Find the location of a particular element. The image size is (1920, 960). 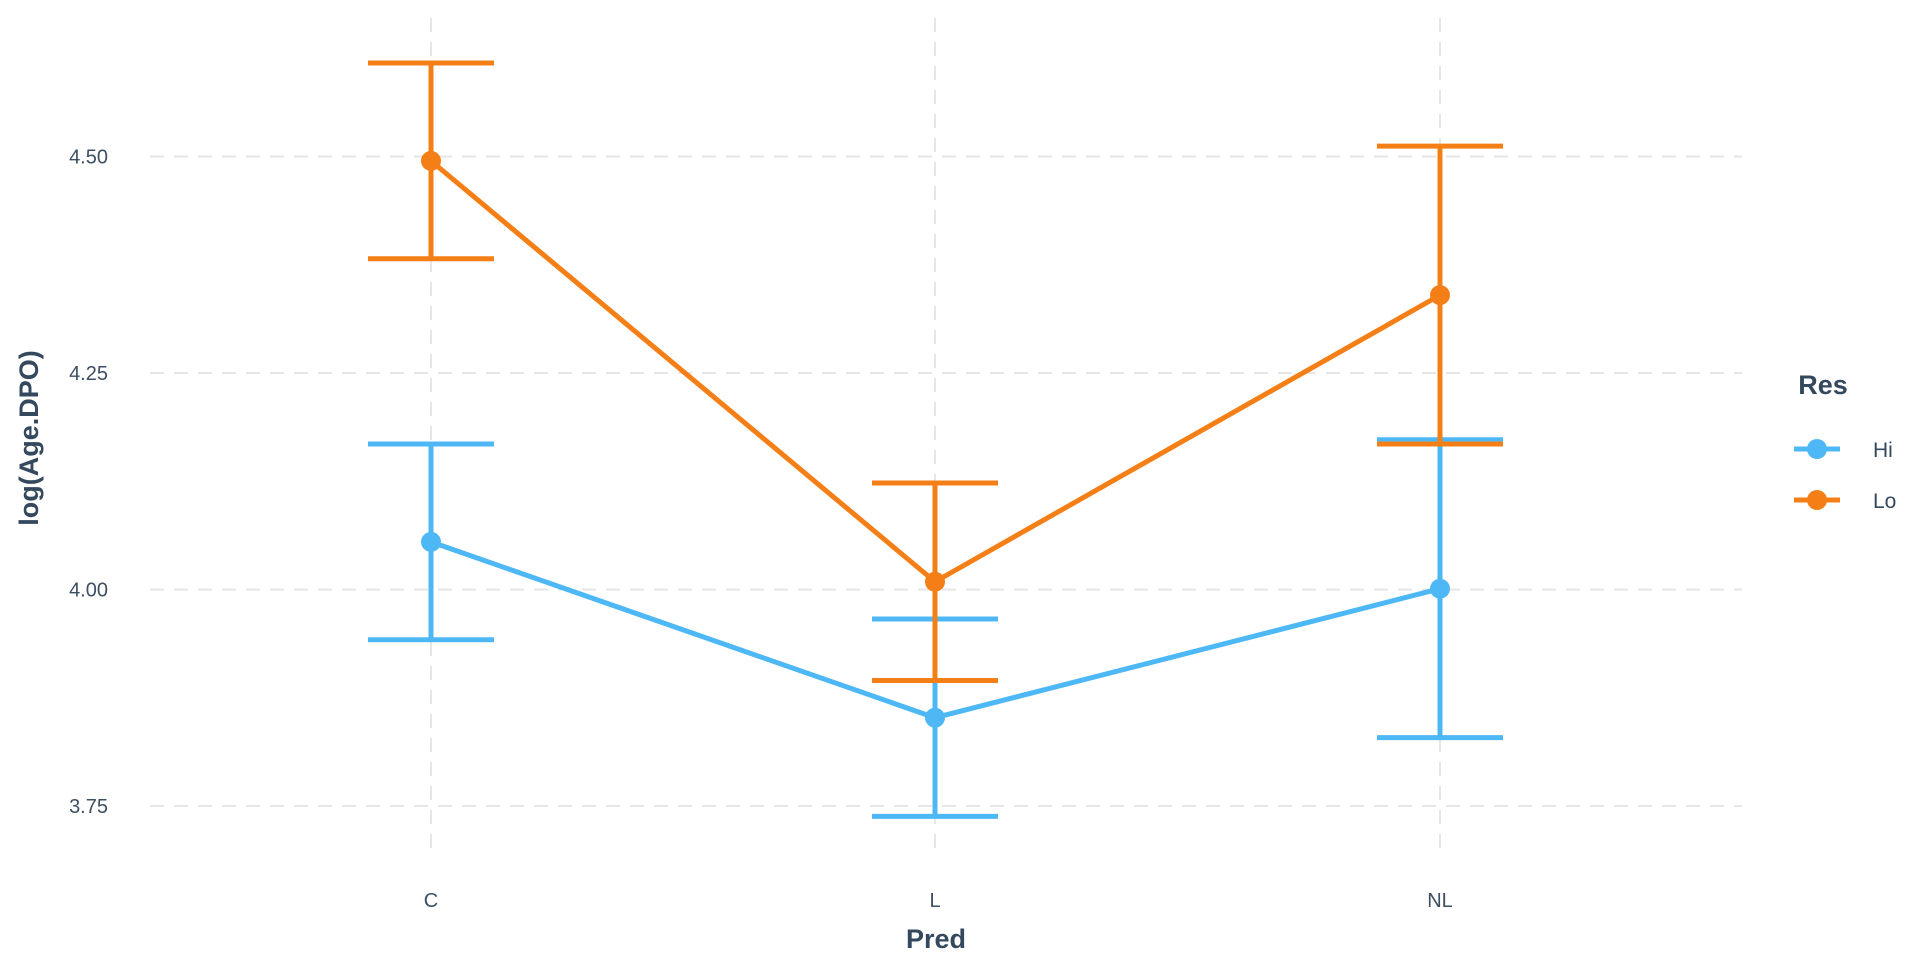

x-axis-ticks: C L NL is located at coordinates (938, 901).